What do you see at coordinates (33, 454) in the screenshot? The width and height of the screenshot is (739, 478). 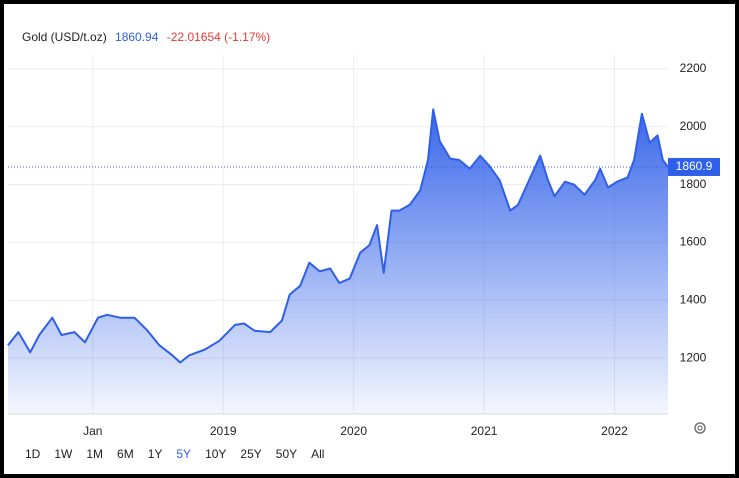 I see `range-button: 1D` at bounding box center [33, 454].